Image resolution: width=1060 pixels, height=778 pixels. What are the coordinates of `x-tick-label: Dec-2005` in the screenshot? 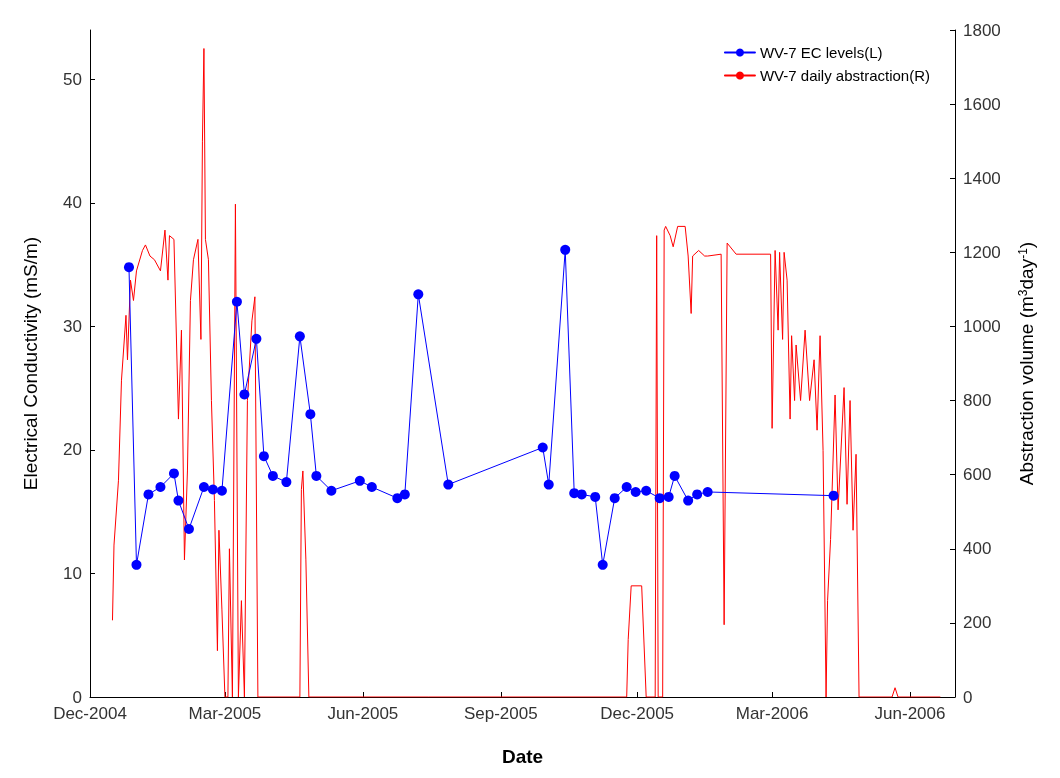 It's located at (637, 713).